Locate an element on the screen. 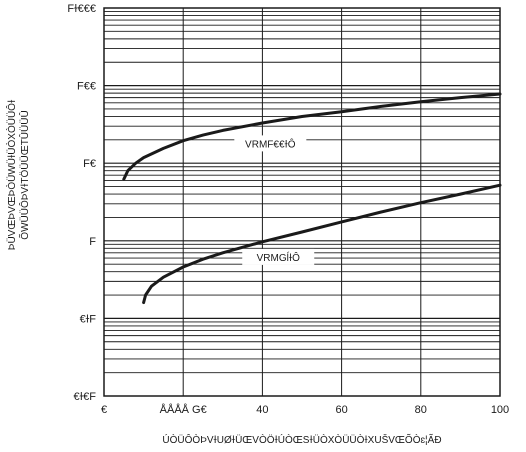 Image resolution: width=526 pixels, height=452 pixels. y-tick-label: €ɫ€F is located at coordinates (84, 397).